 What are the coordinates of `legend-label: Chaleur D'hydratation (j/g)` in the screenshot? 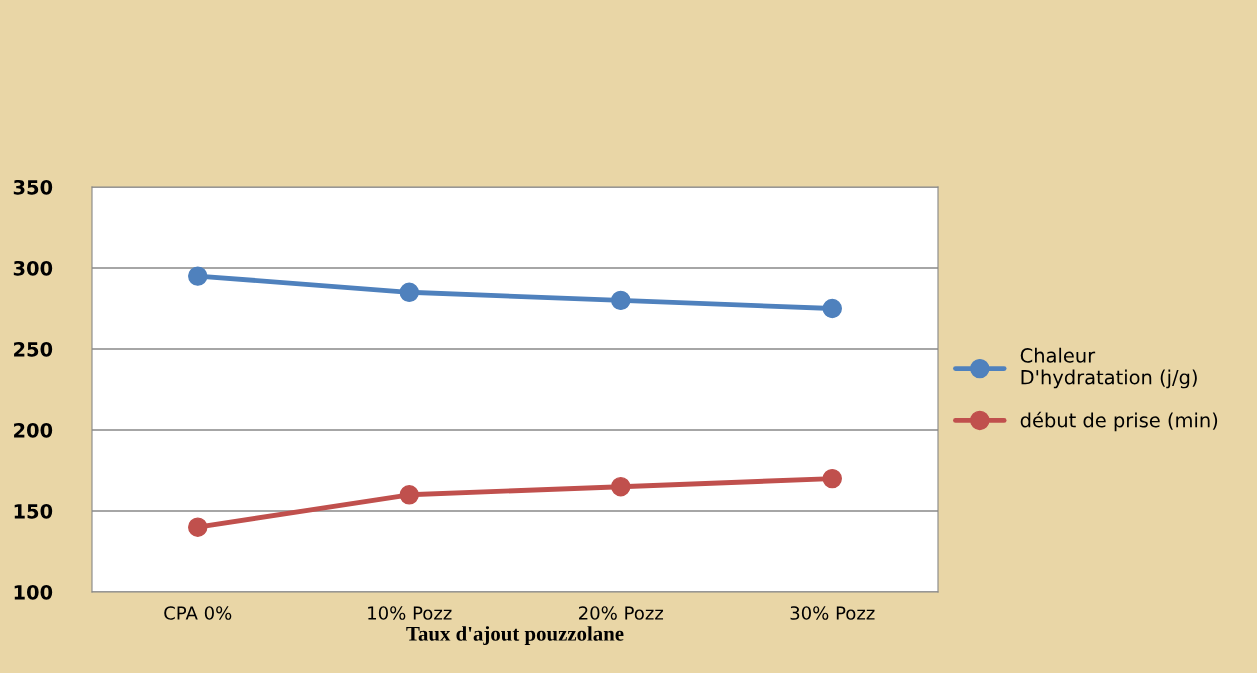 It's located at (1108, 368).